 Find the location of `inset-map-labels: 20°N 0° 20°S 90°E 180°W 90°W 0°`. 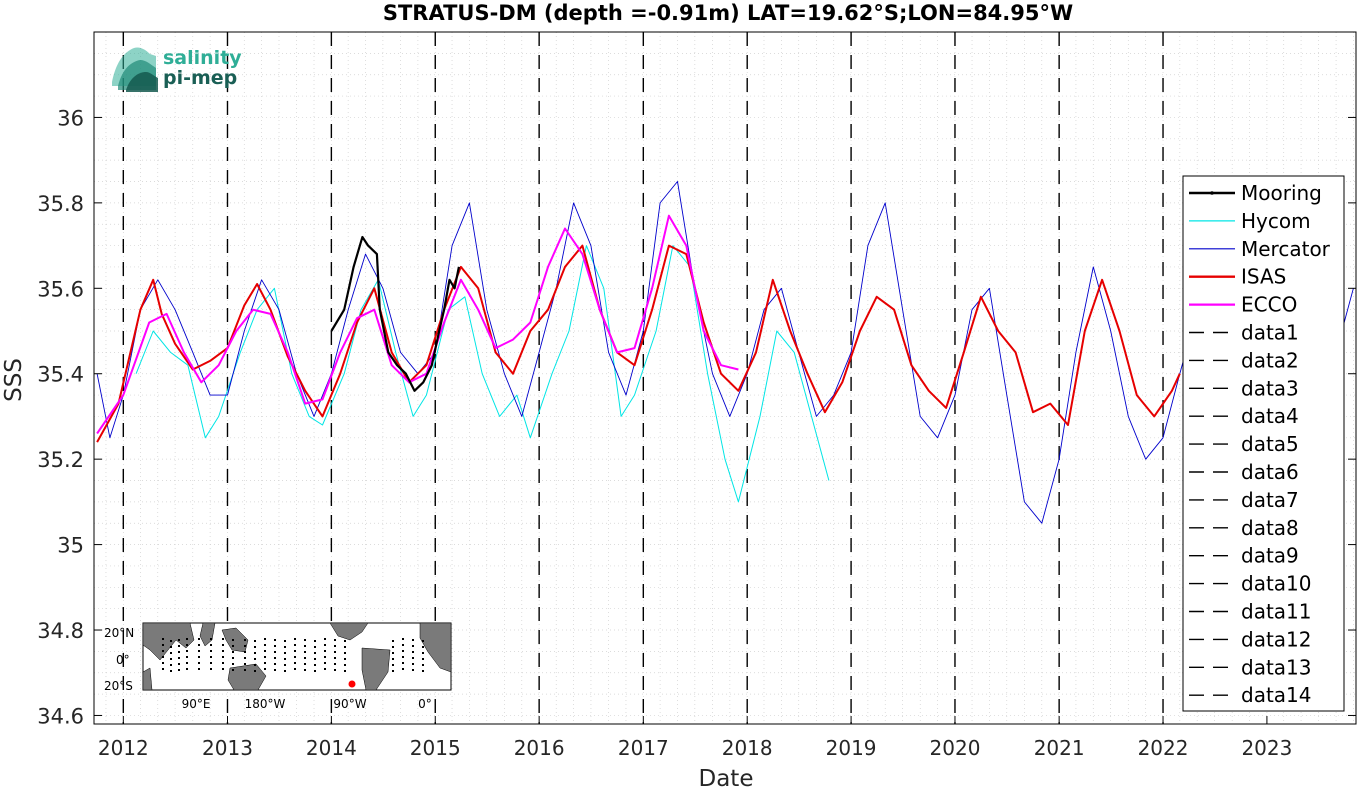

inset-map-labels: 20°N 0° 20°S 90°E 180°W 90°W 0° is located at coordinates (268, 668).